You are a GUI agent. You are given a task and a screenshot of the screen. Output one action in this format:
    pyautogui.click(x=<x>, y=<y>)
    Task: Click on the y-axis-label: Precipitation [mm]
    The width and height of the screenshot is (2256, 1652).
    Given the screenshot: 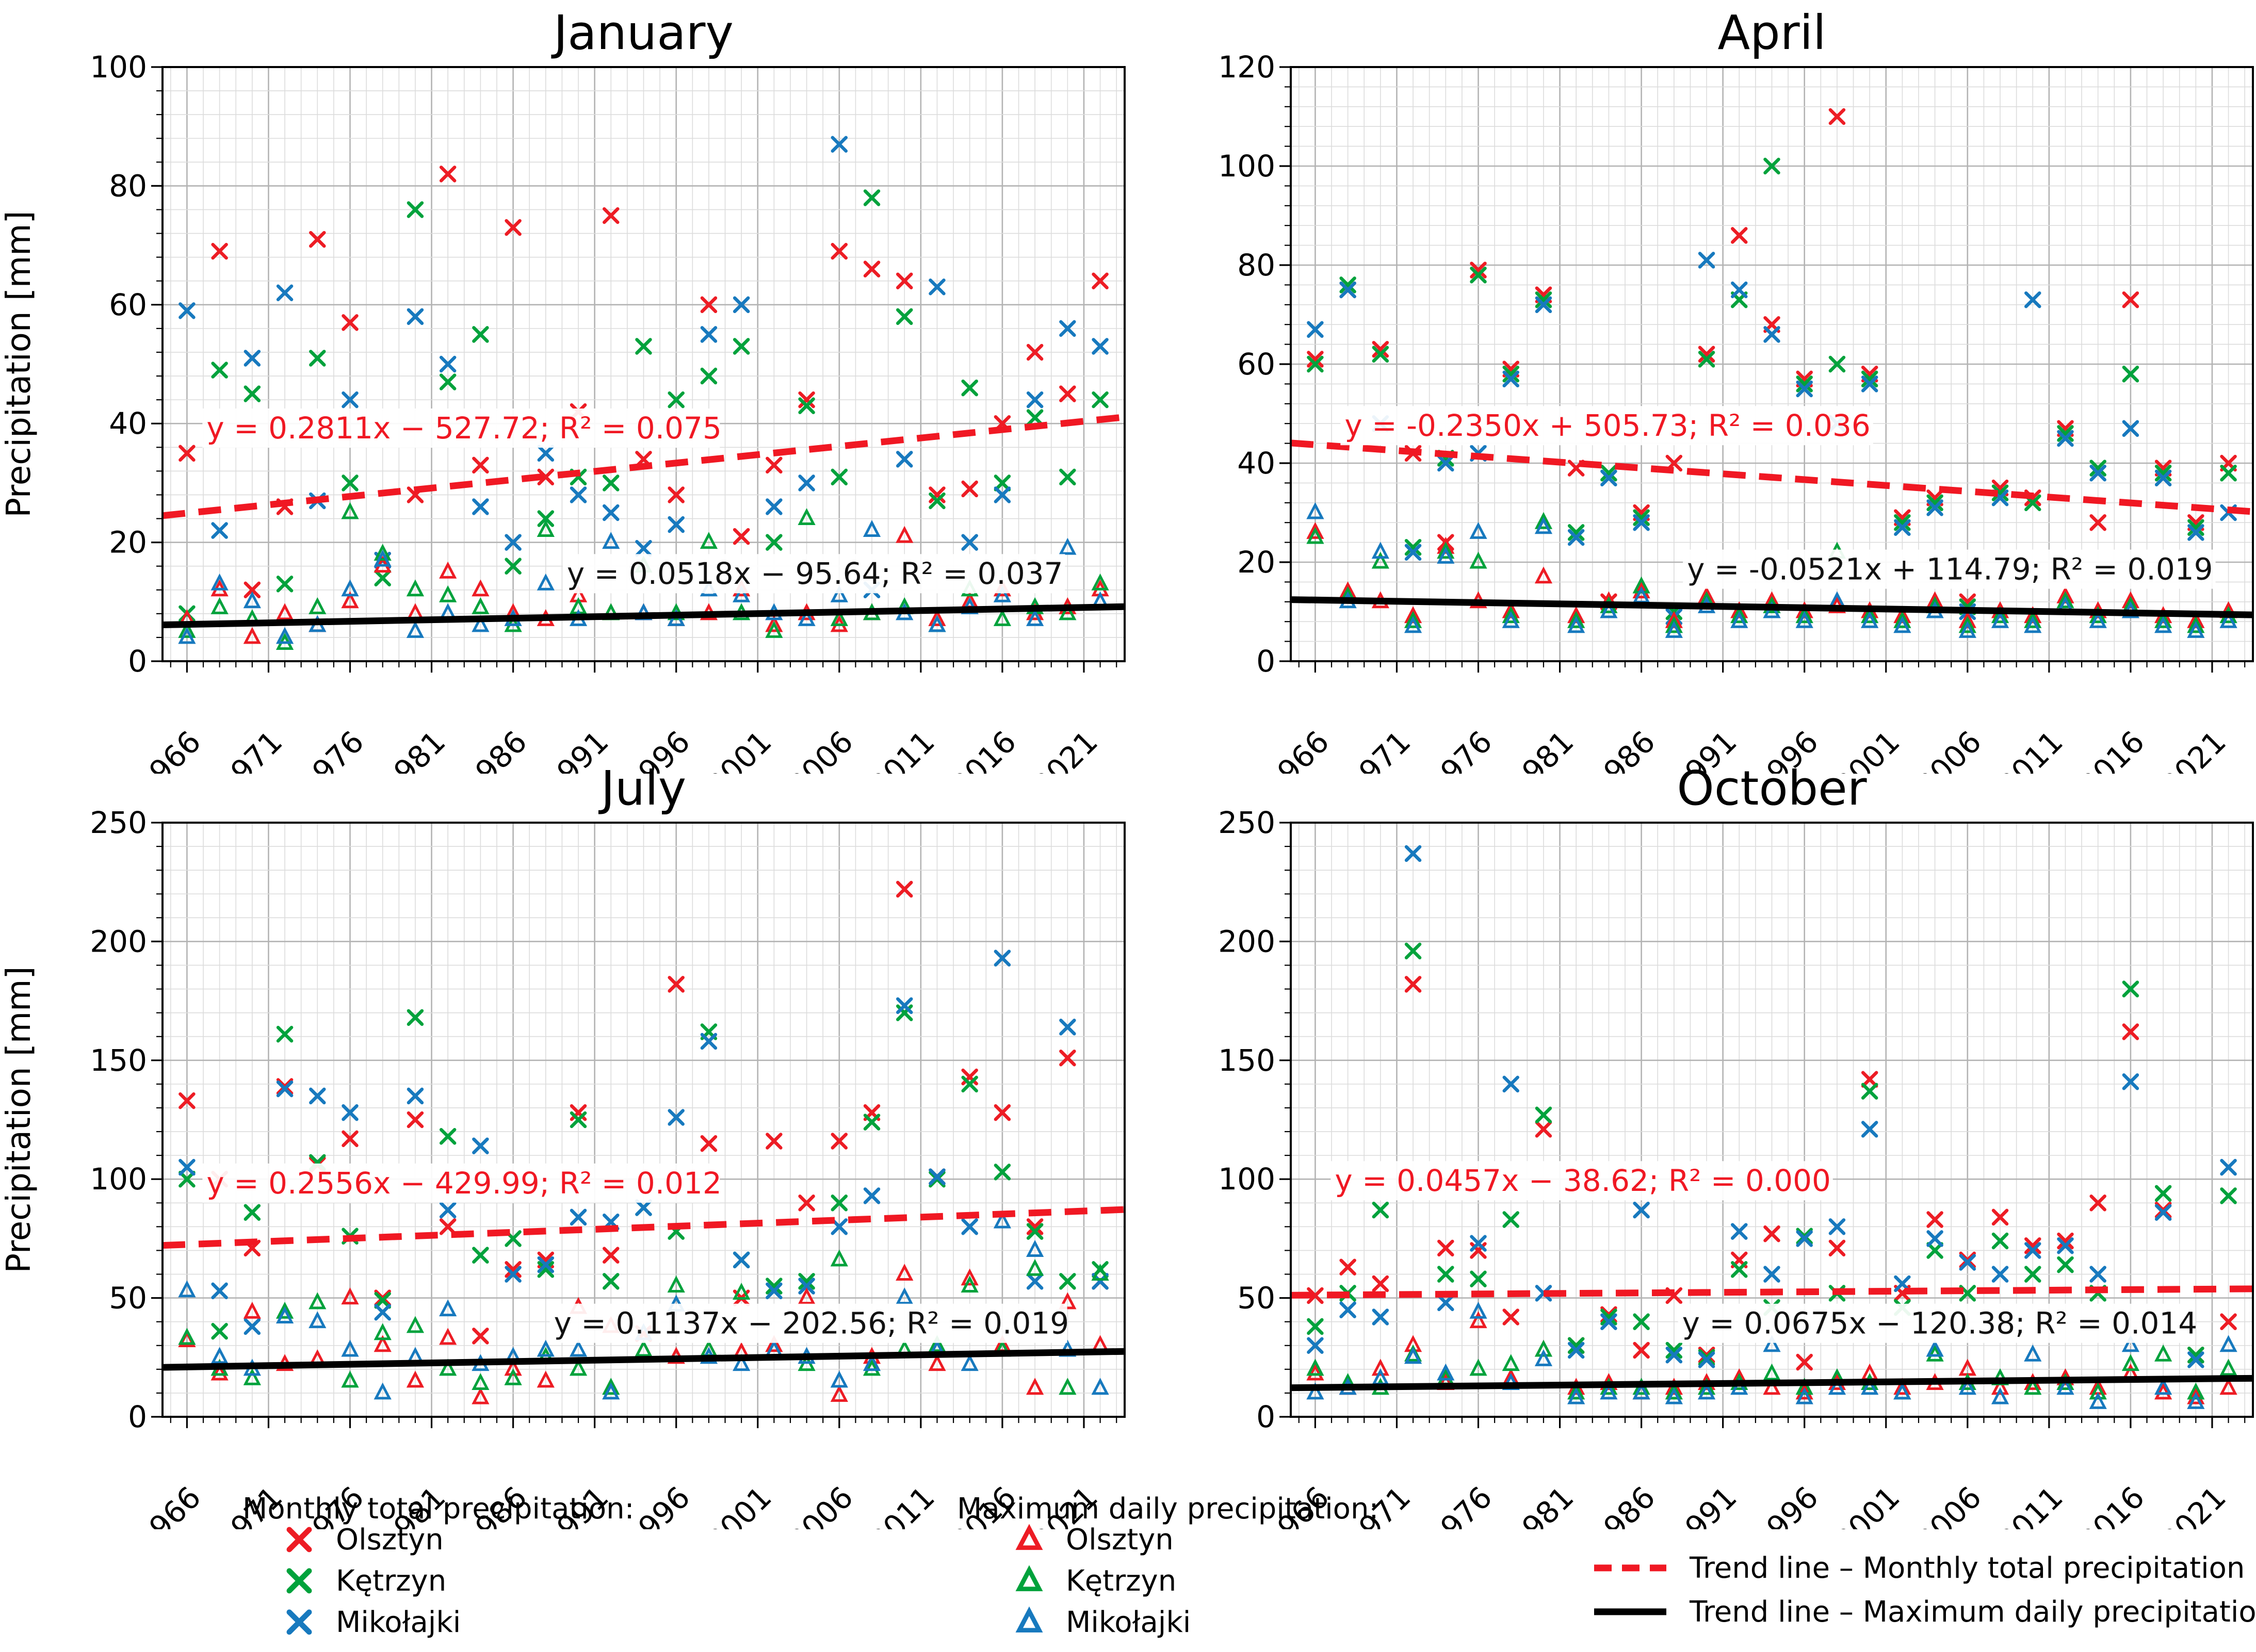 What is the action you would take?
    pyautogui.click(x=19, y=364)
    